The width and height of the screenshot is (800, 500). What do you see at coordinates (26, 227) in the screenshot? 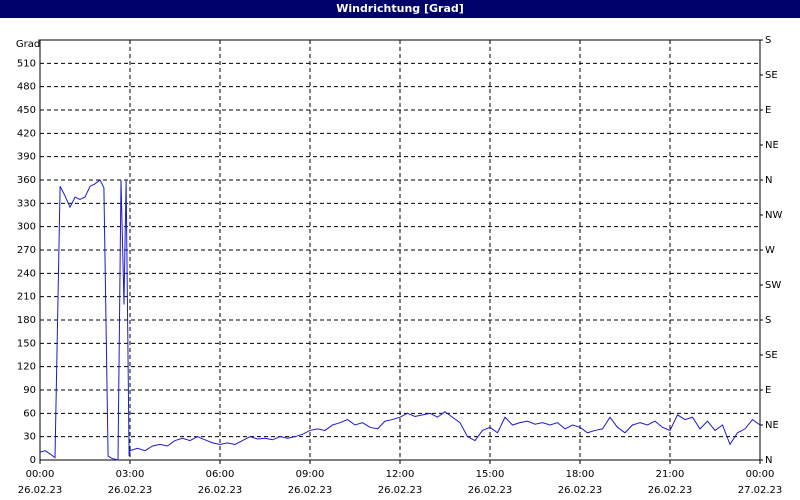
I see `y-tick-label: 300` at bounding box center [26, 227].